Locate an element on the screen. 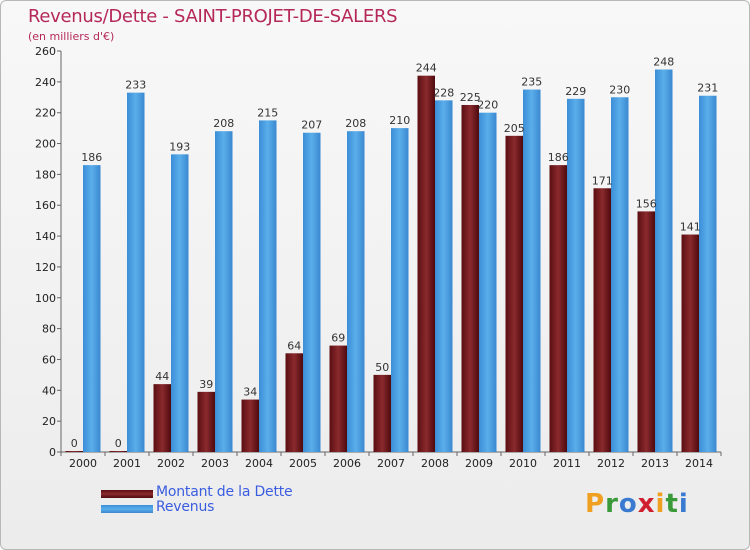  x-tick-label: 2010 is located at coordinates (523, 463).